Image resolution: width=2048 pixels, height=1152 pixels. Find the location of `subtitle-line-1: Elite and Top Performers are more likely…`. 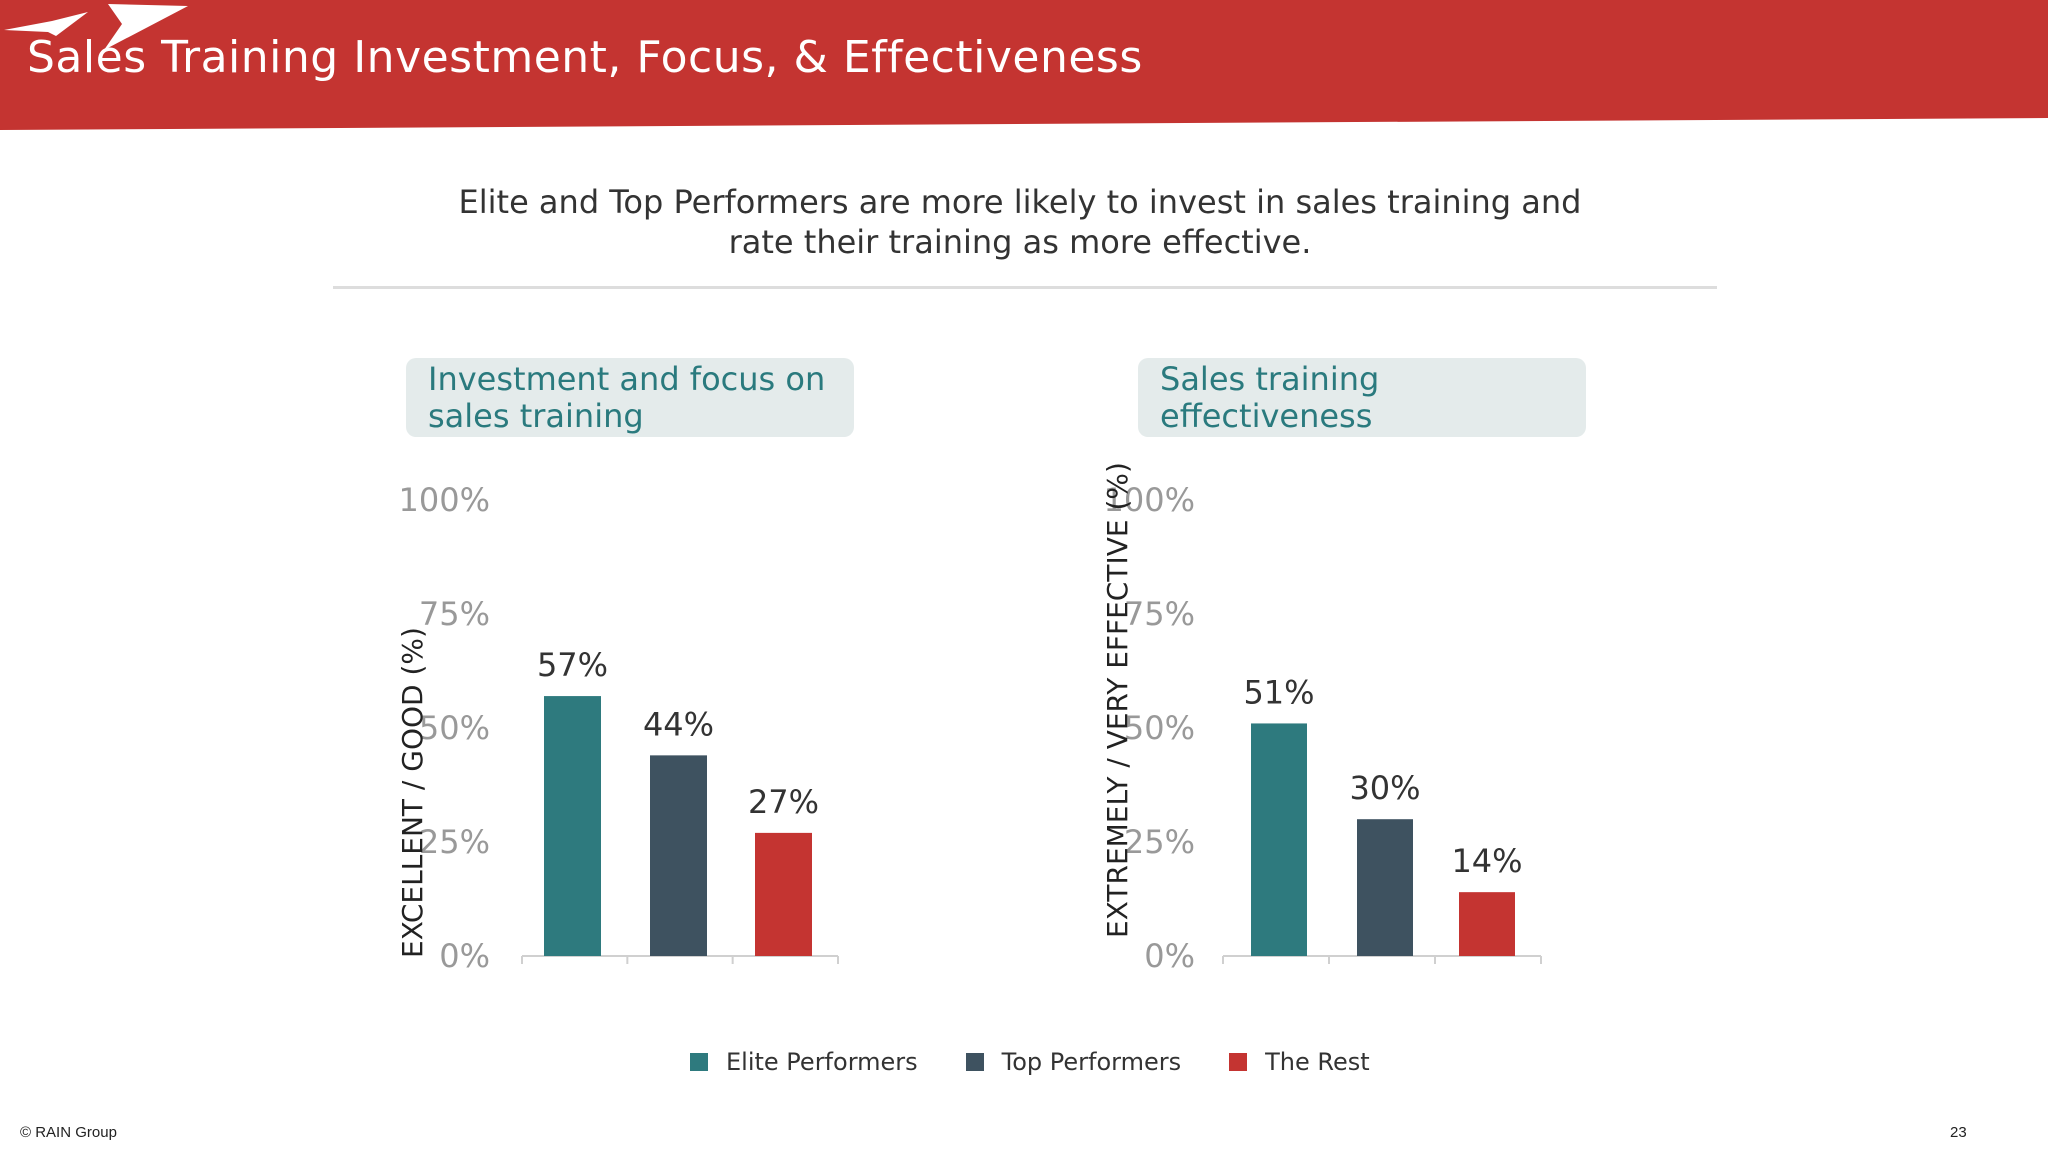

subtitle-line-1: Elite and Top Performers are more likely… is located at coordinates (1020, 202).